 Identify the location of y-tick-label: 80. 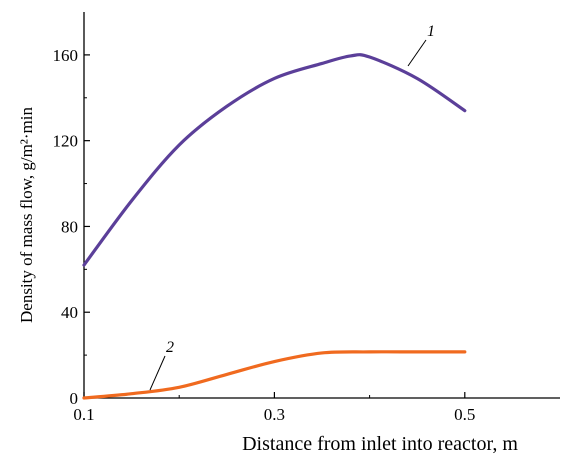
(69, 226).